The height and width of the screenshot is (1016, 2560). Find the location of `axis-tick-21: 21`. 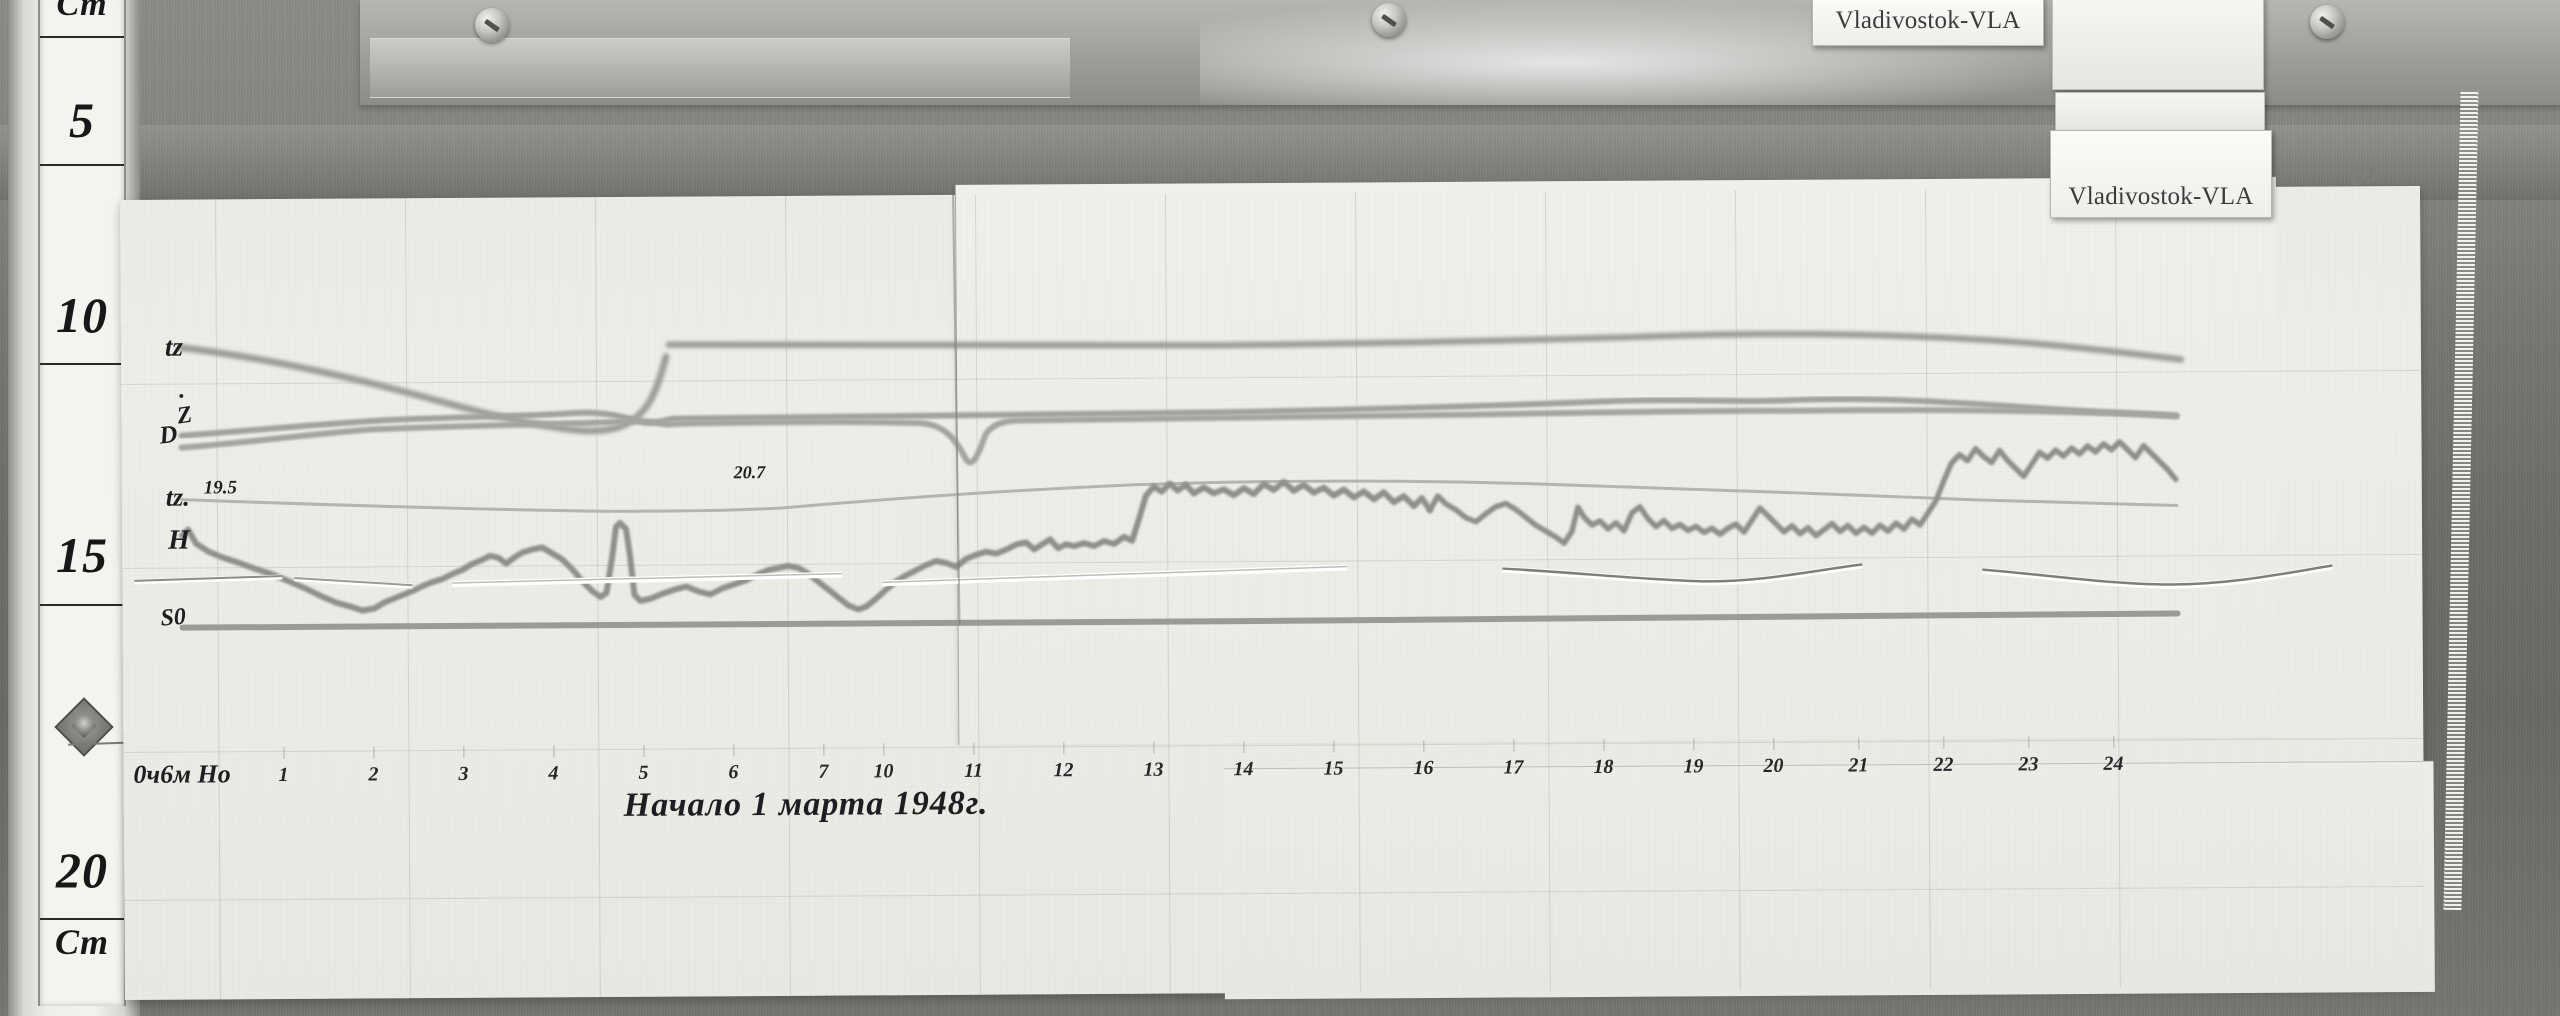

axis-tick-21: 21 is located at coordinates (1858, 765).